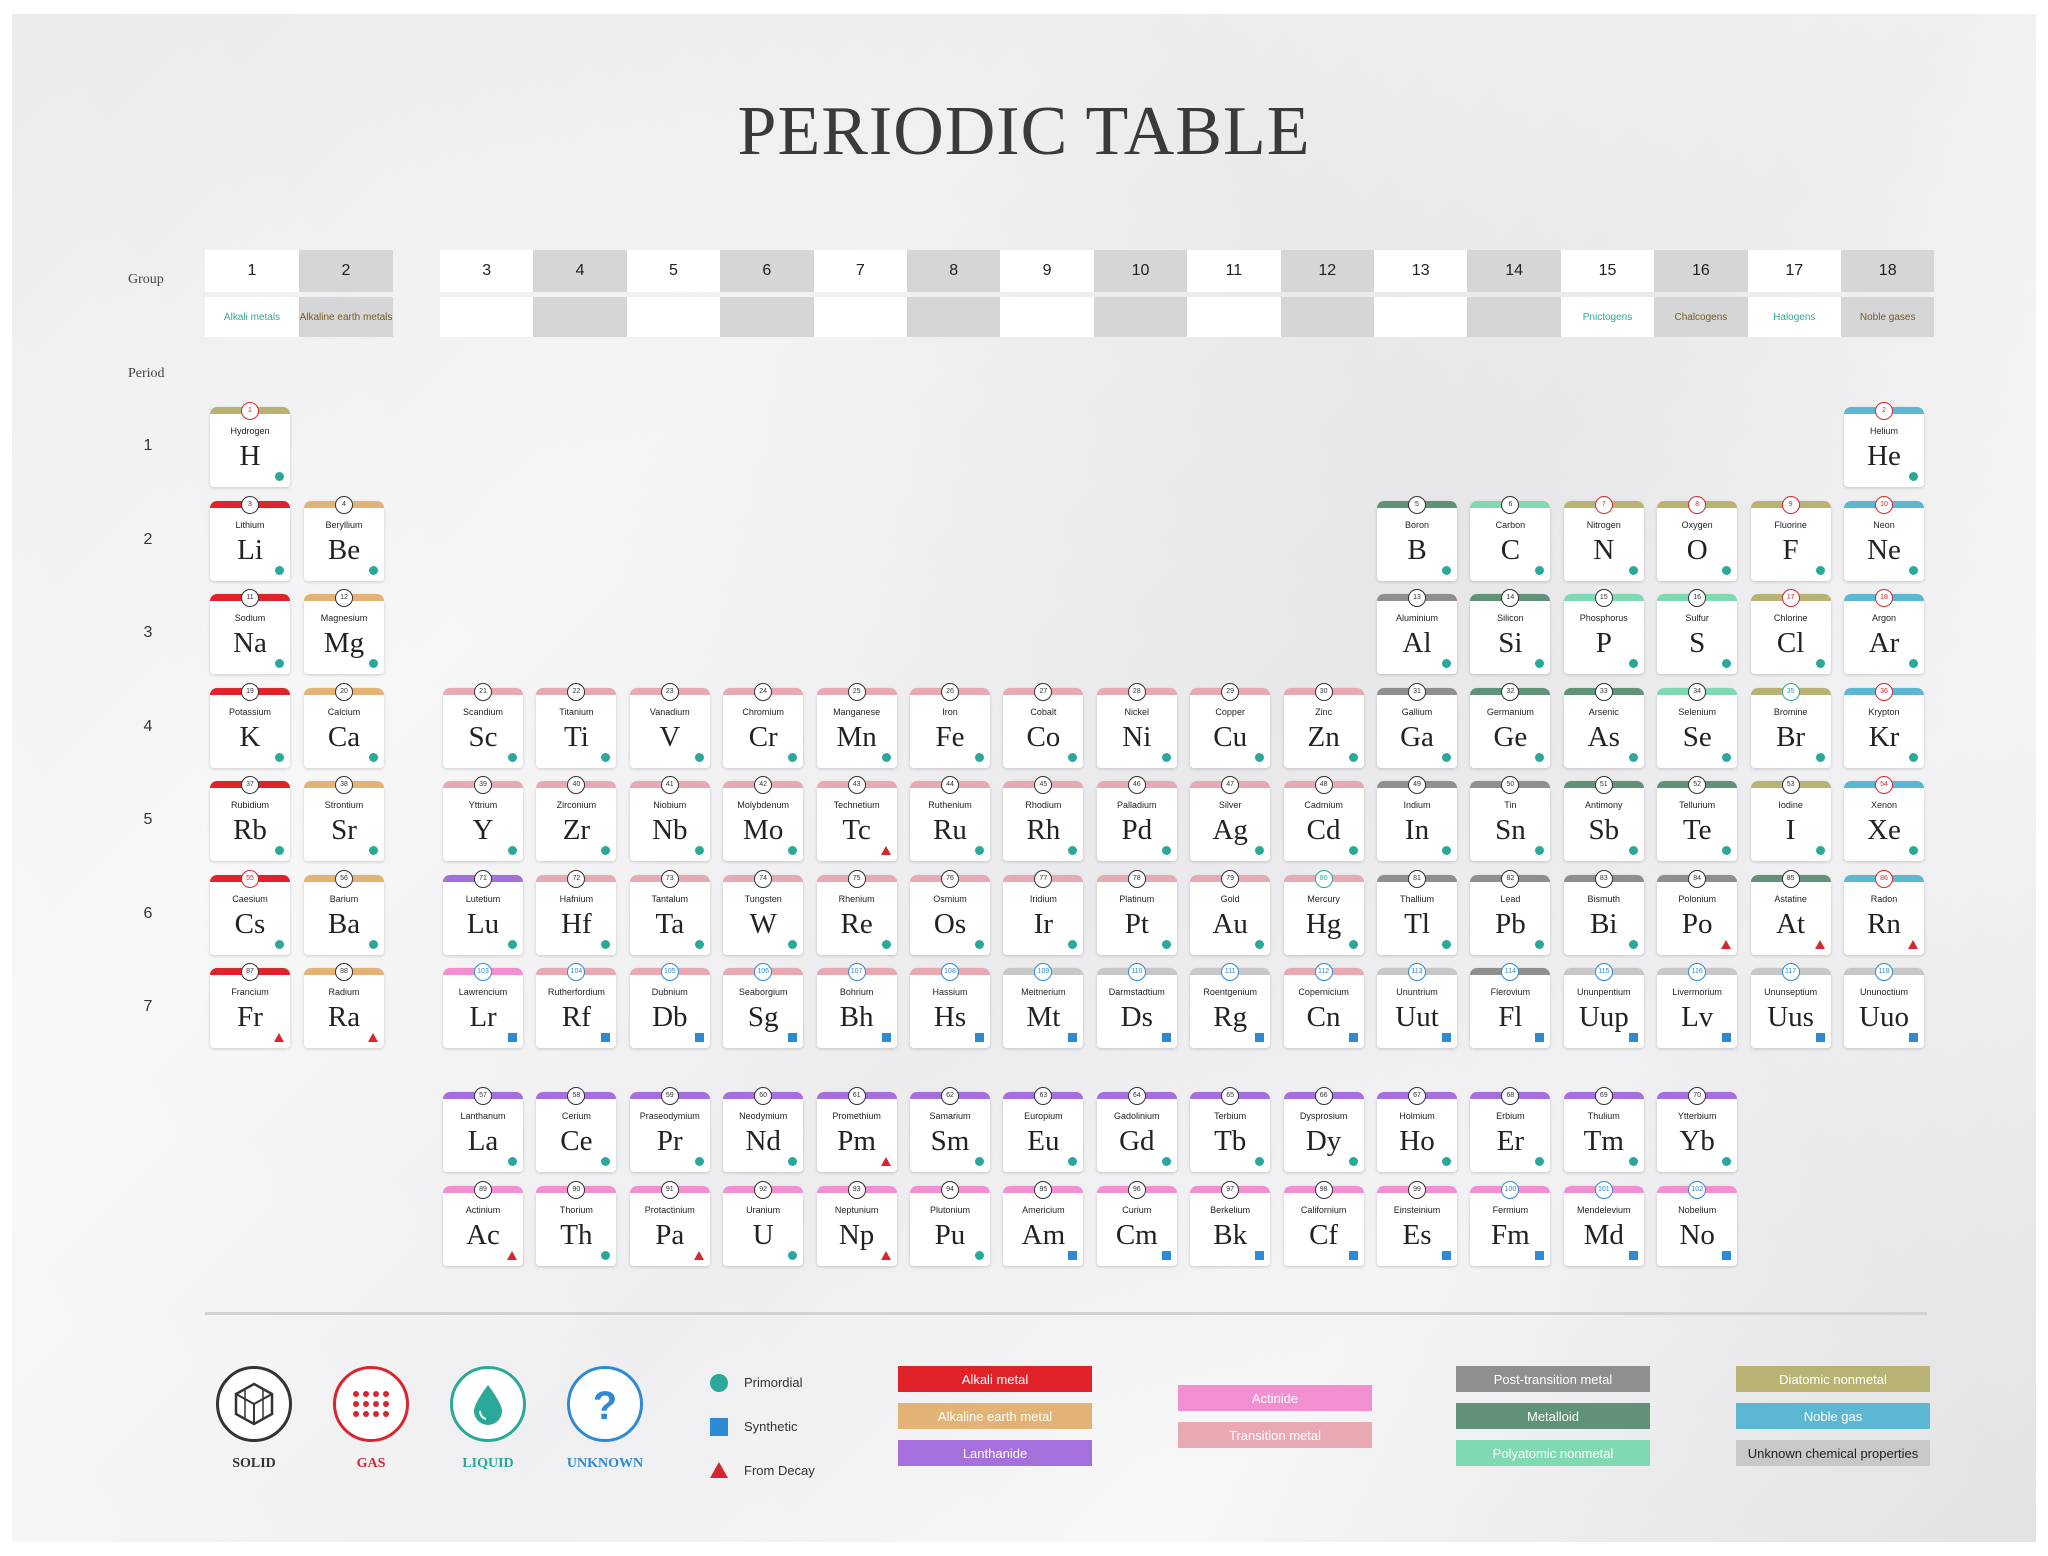 This screenshot has width=2048, height=1556. Describe the element at coordinates (1136, 1129) in the screenshot. I see `element-gd: 64 Gadolinium Gd` at that location.